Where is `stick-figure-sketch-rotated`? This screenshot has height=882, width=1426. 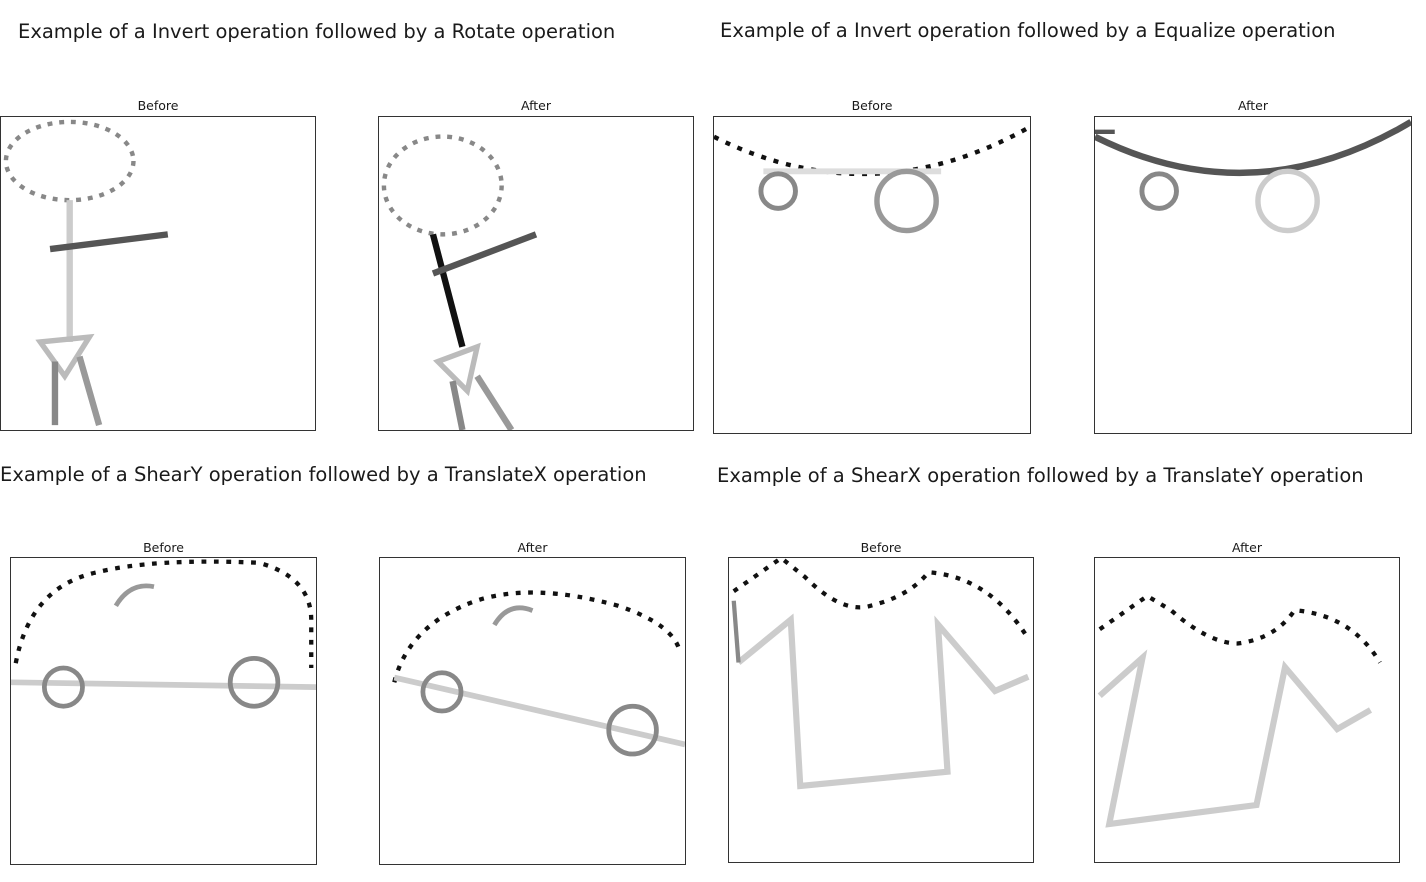
stick-figure-sketch-rotated is located at coordinates (459, 282).